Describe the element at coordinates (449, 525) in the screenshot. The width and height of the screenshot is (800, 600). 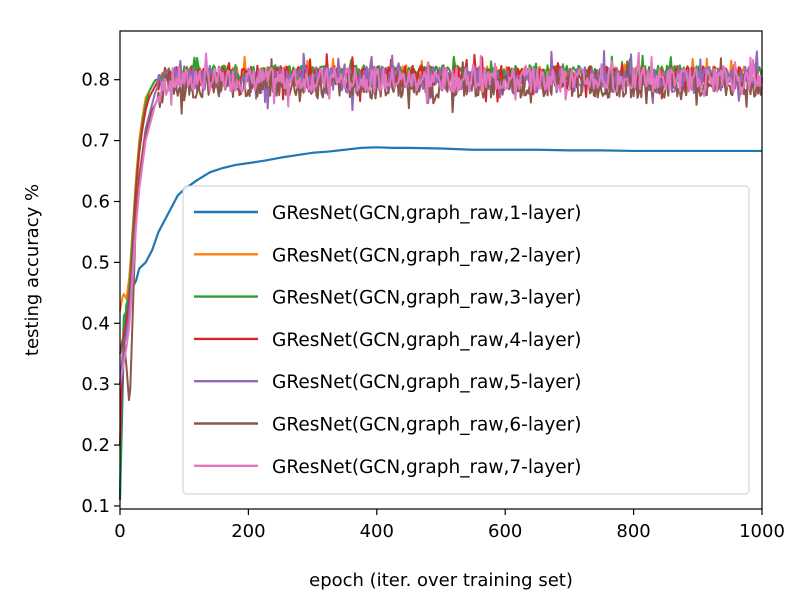
I see `x-axis: 0 200 400 600 800 1000` at that location.